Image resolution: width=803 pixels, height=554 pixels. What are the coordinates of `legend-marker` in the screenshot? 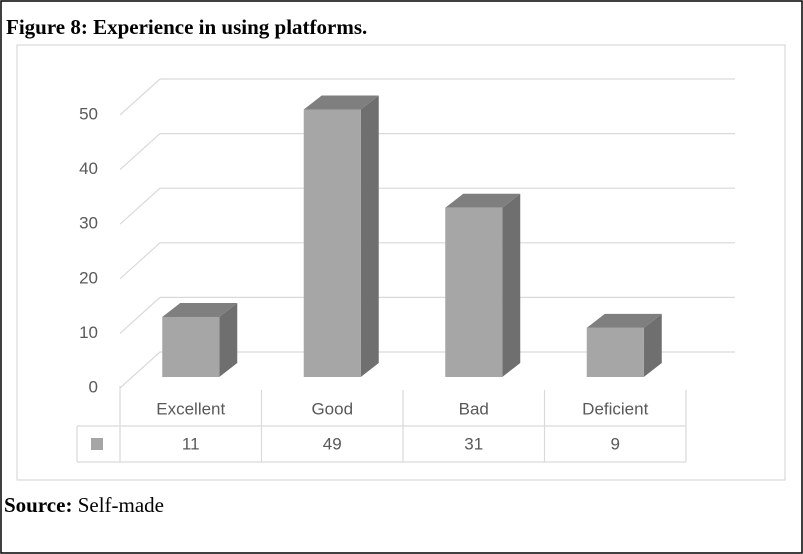 It's located at (97, 444).